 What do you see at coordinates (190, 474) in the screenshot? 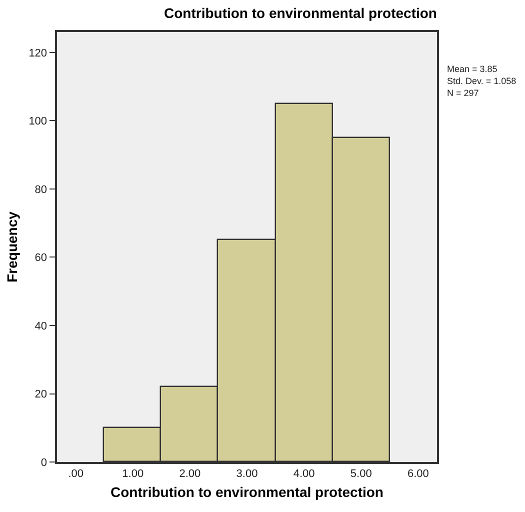
I see `x-tick-label: 2.00` at bounding box center [190, 474].